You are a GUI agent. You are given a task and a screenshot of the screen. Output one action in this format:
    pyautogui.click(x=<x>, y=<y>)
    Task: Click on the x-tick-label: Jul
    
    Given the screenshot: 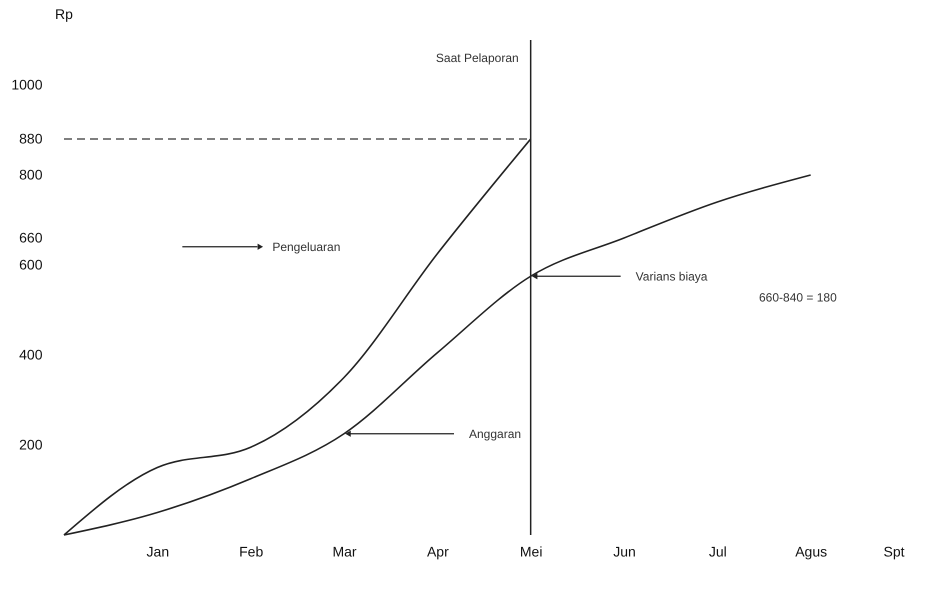 What is the action you would take?
    pyautogui.click(x=717, y=552)
    